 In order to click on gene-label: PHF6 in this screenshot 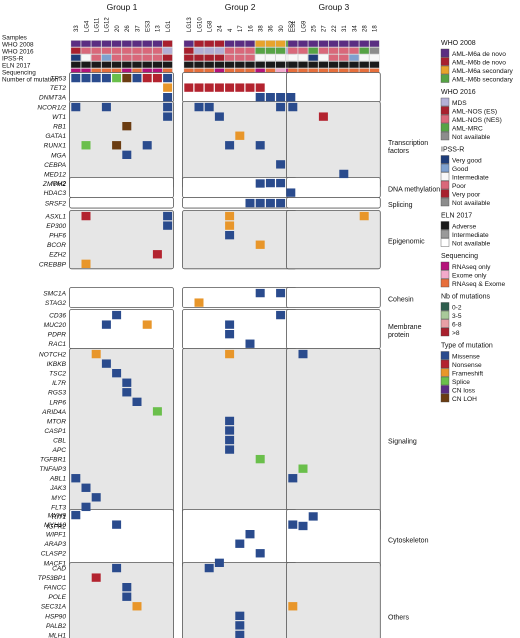, I will do `click(57, 236)`.